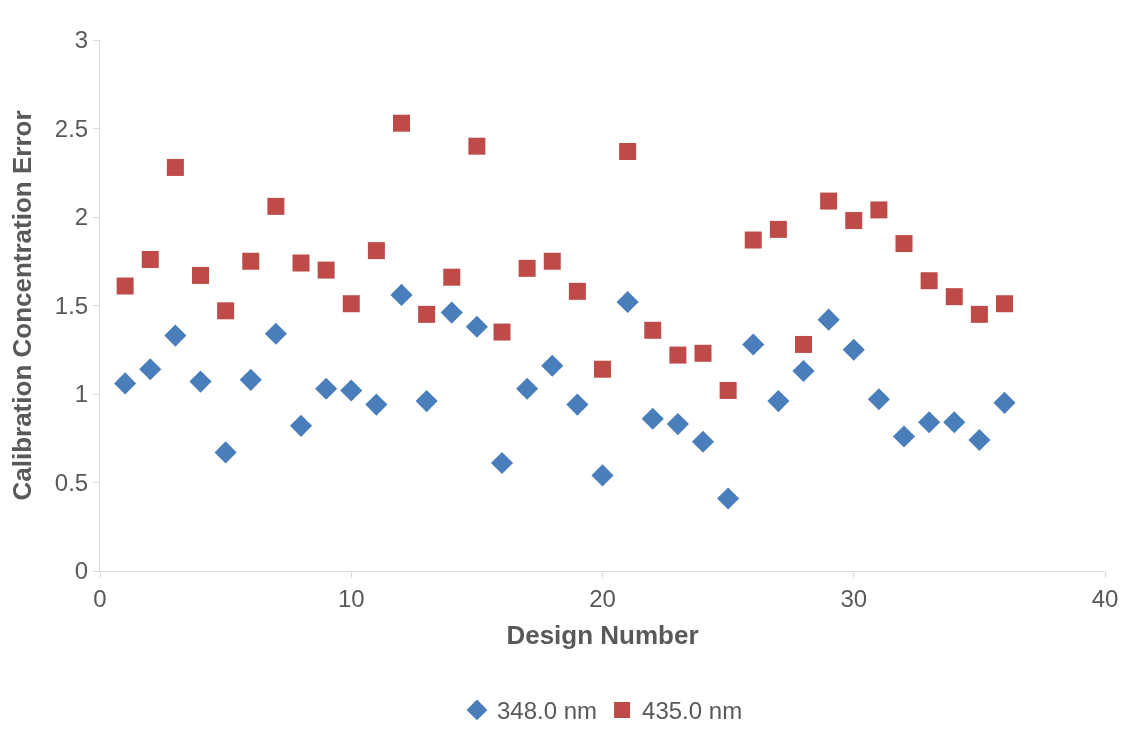 The image size is (1145, 745). I want to click on x-tick-label: 10, so click(351, 598).